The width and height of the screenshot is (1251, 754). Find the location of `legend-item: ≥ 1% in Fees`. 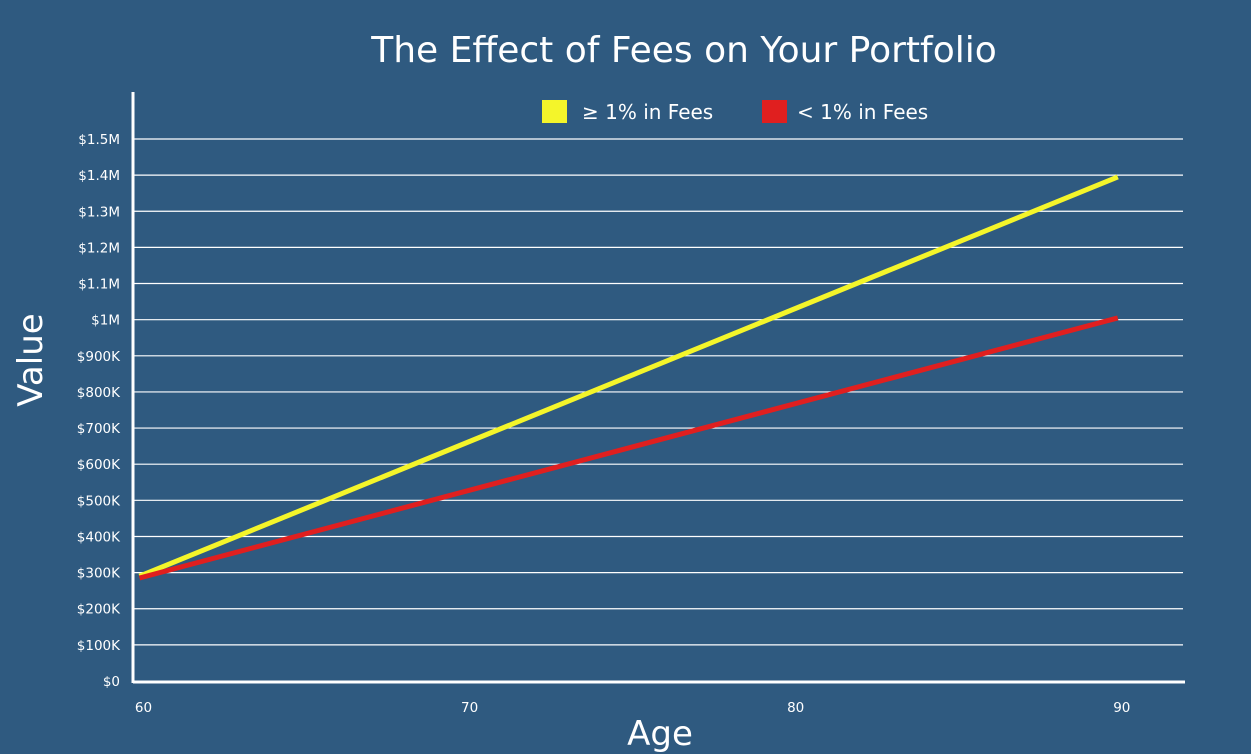

legend-item: ≥ 1% in Fees is located at coordinates (627, 112).